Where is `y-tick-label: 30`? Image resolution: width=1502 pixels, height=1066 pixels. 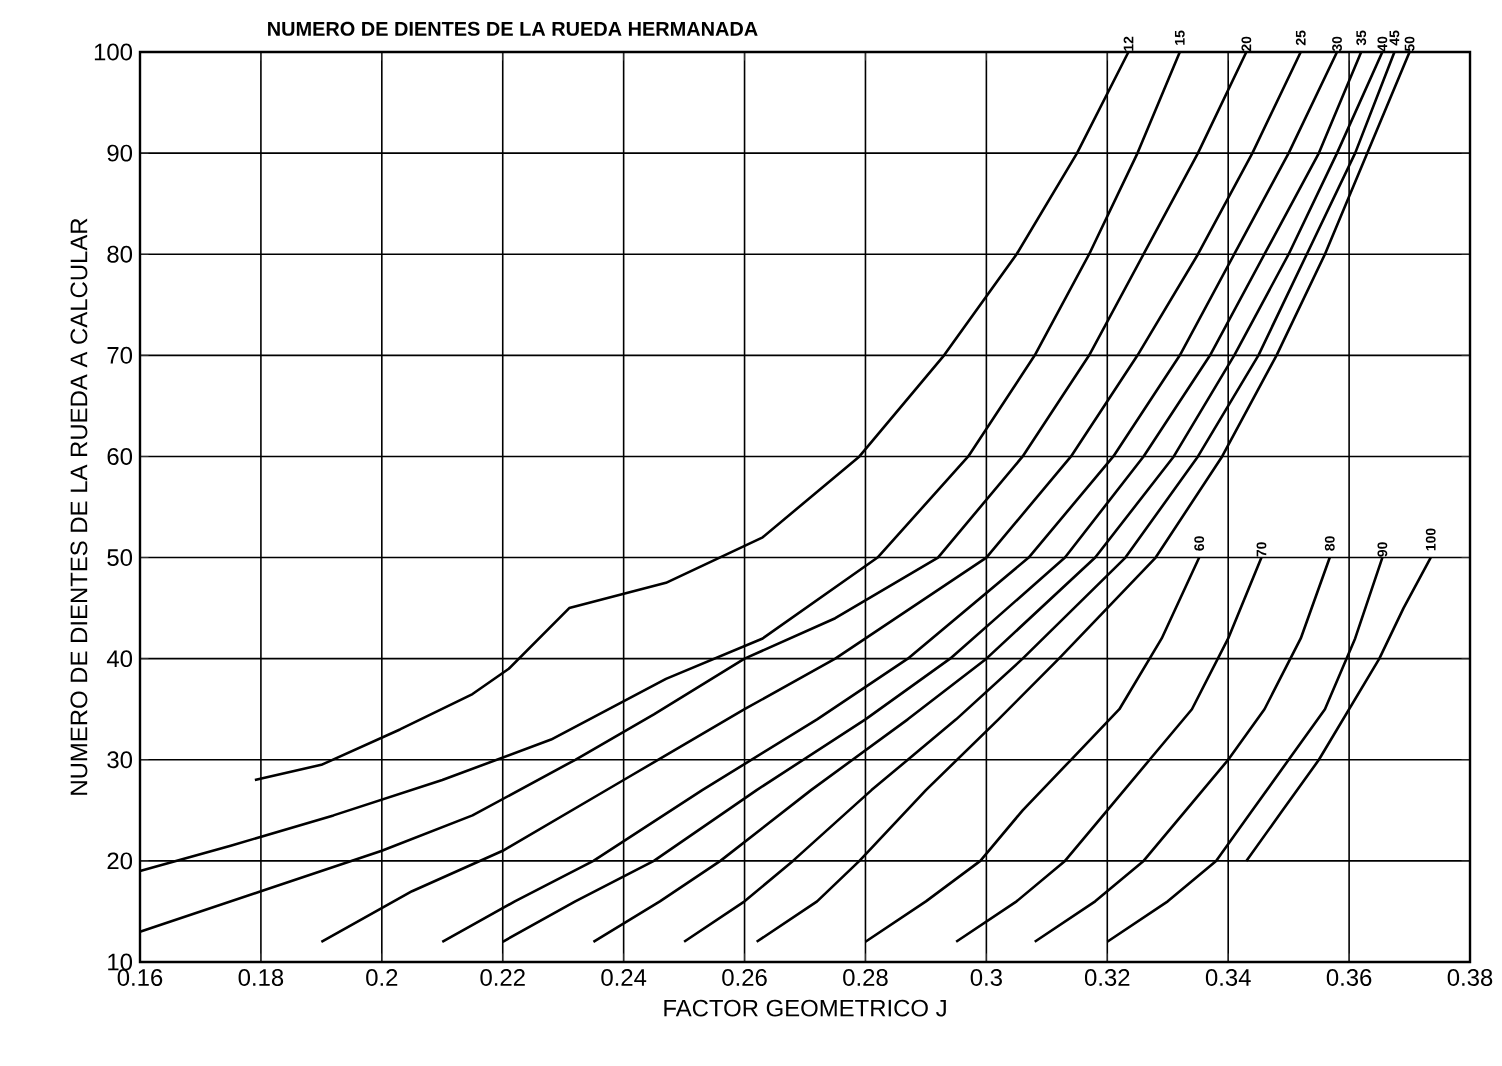 y-tick-label: 30 is located at coordinates (120, 760).